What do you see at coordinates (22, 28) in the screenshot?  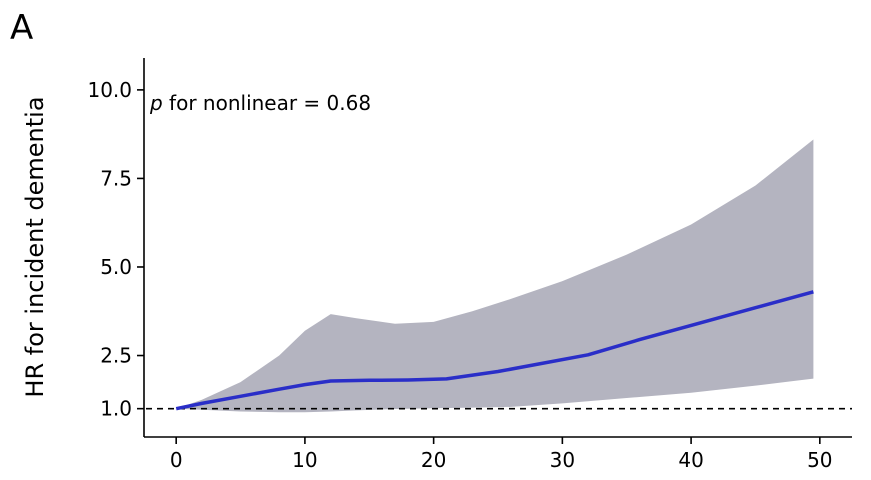 I see `panel-letter: A` at bounding box center [22, 28].